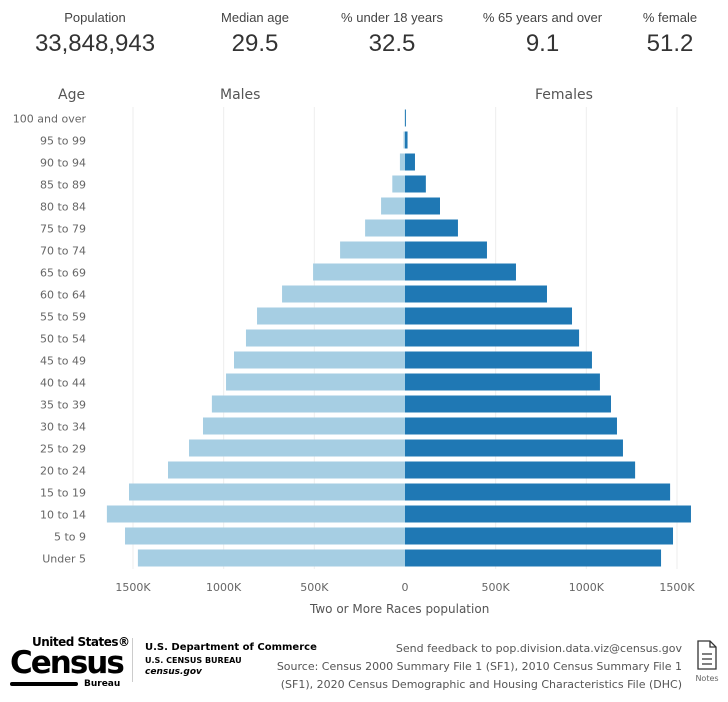 Image resolution: width=728 pixels, height=702 pixels. What do you see at coordinates (231, 647) in the screenshot?
I see `dept-name: U.S. Department of Commerce` at bounding box center [231, 647].